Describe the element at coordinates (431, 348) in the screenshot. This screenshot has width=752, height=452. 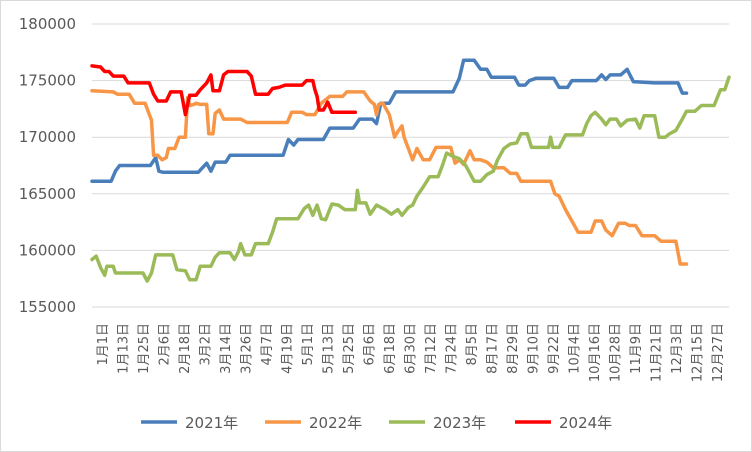
I see `x-tick-label: 7月12日` at that location.